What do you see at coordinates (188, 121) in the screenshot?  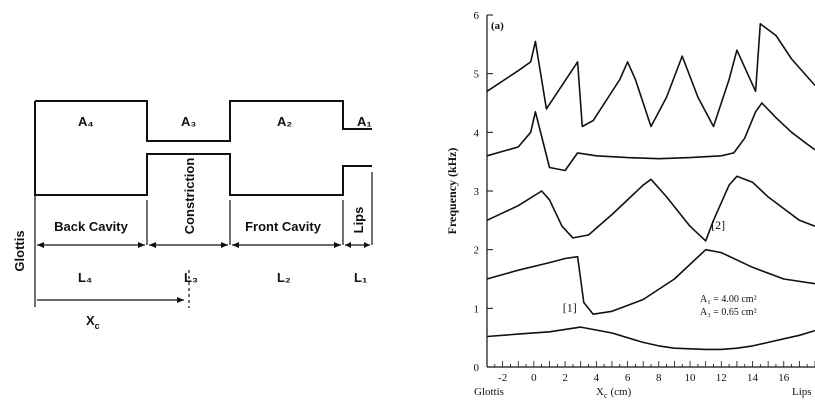 I see `area-label-a3: A₃` at bounding box center [188, 121].